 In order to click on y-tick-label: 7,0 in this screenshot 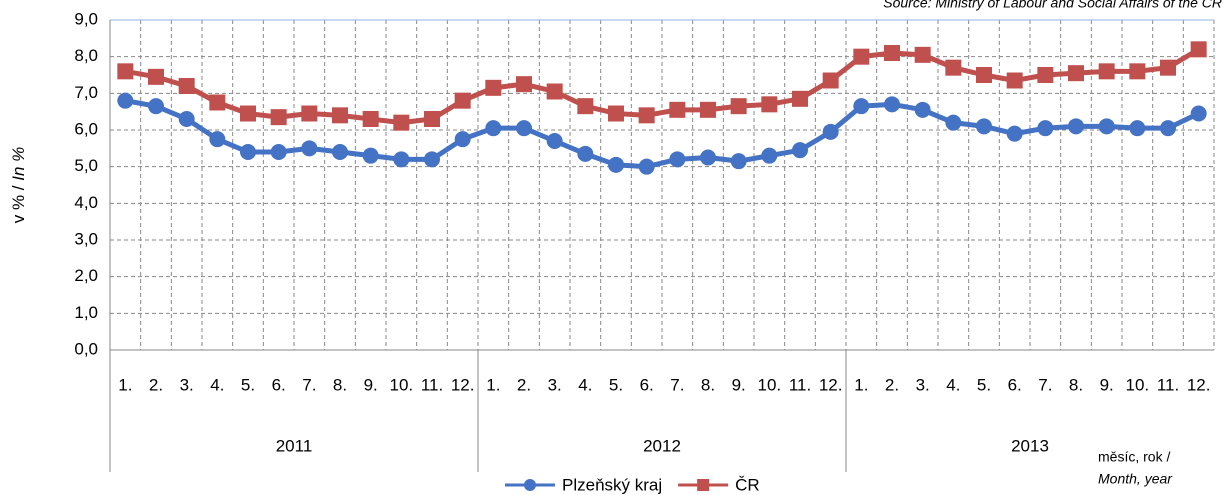, I will do `click(86, 92)`.